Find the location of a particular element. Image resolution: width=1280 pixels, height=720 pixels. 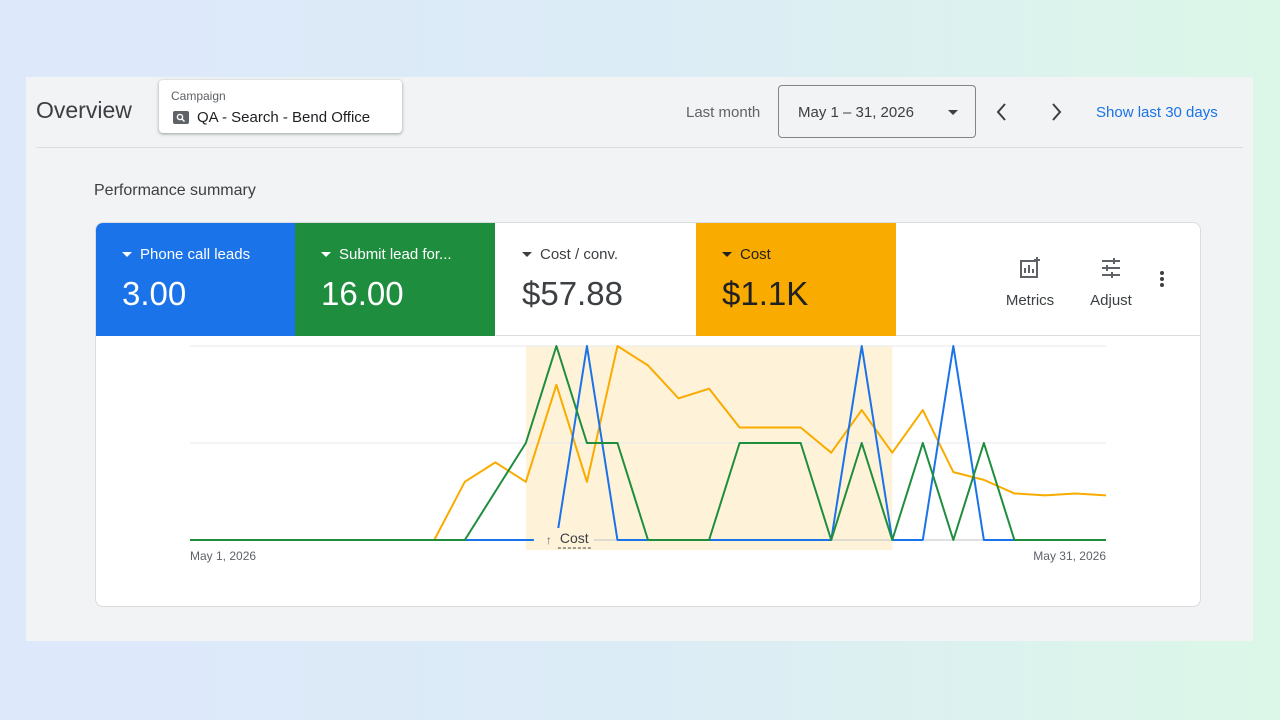

metric-label: Cost is located at coordinates (755, 254).